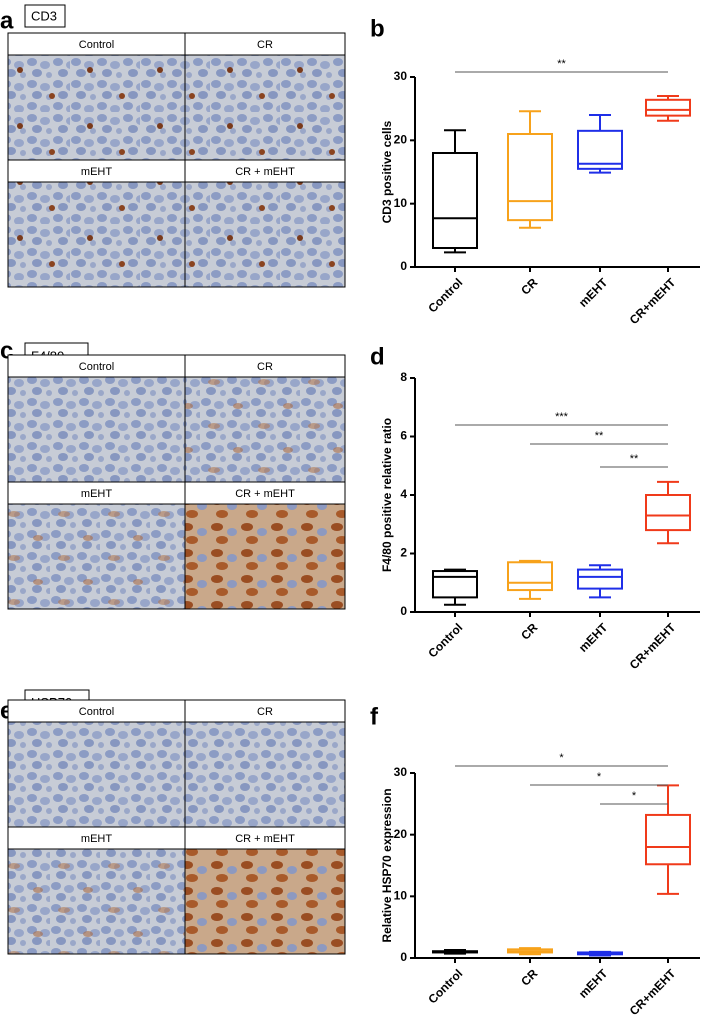 The height and width of the screenshot is (1021, 709). Describe the element at coordinates (562, 417) in the screenshot. I see `significance-label: ***` at that location.